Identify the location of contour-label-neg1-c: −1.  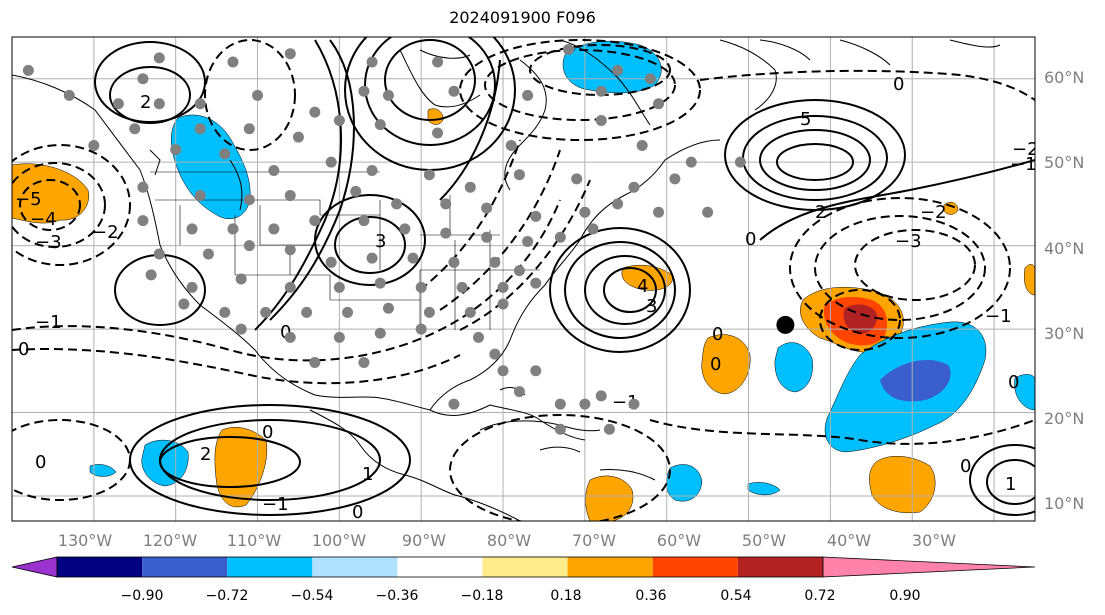
(275, 504).